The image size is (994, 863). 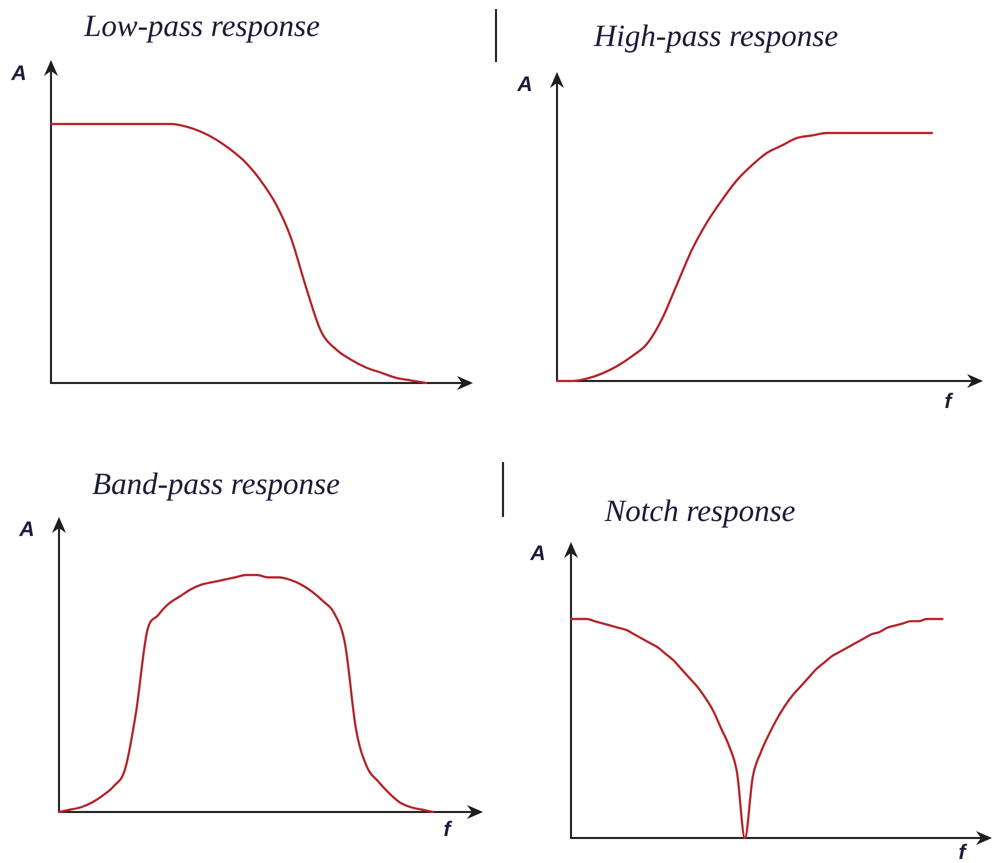 What do you see at coordinates (700, 511) in the screenshot?
I see `chart-title: Notch response` at bounding box center [700, 511].